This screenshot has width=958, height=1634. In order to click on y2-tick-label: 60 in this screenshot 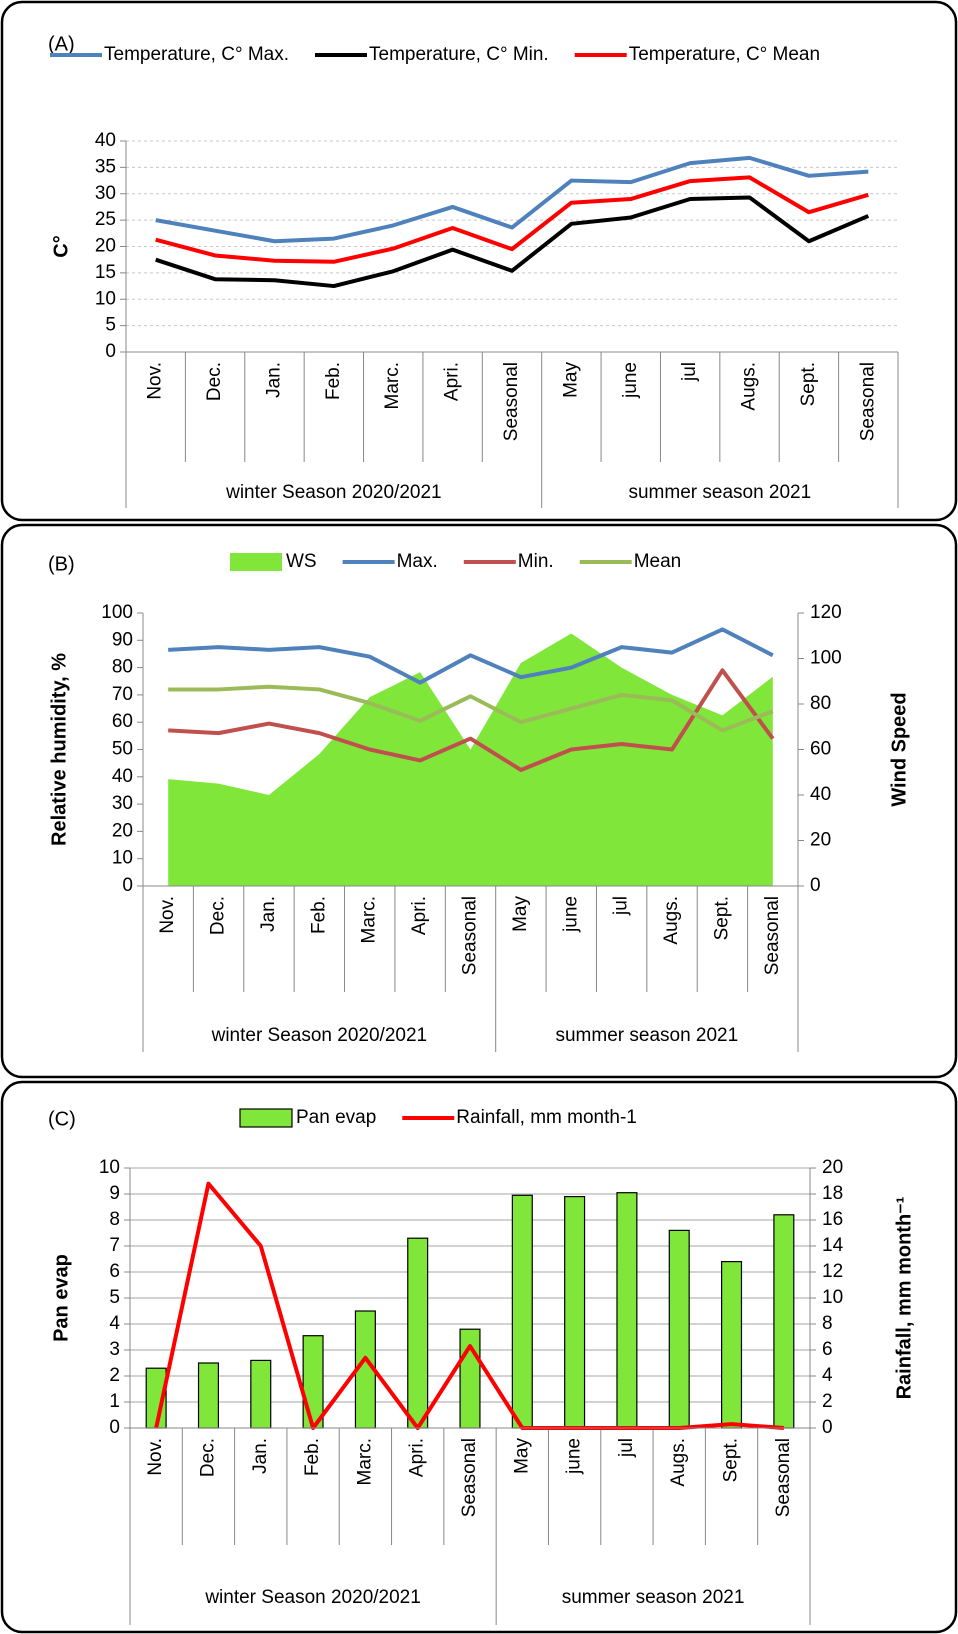, I will do `click(820, 749)`.